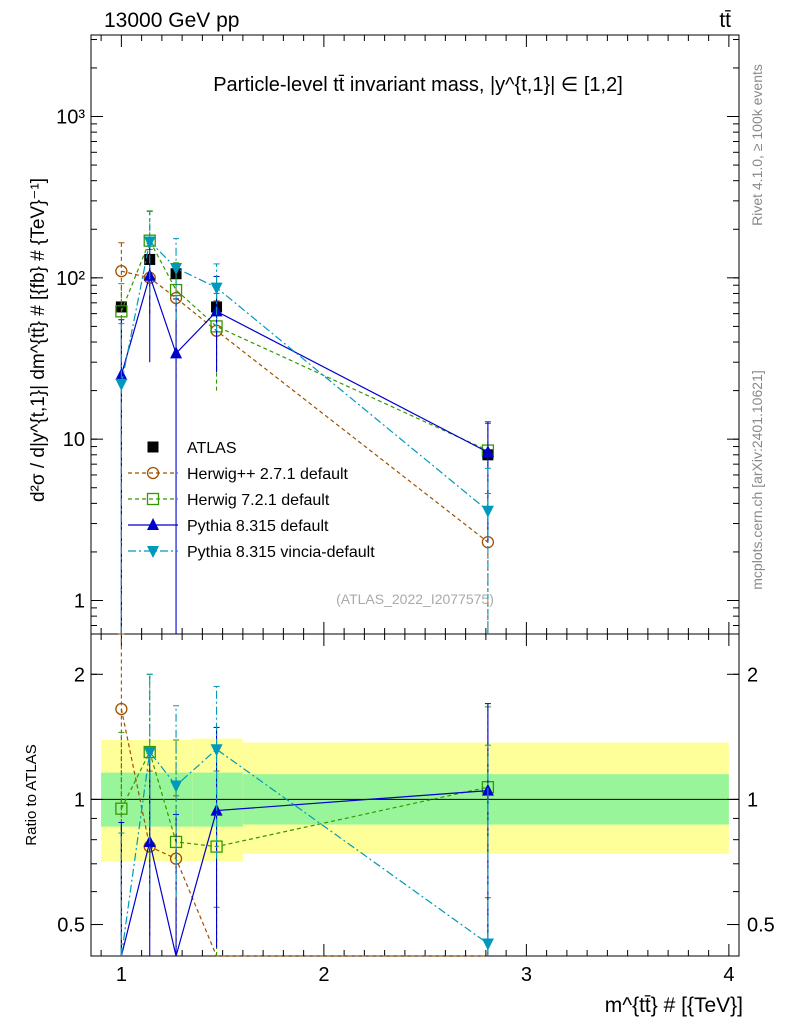 The width and height of the screenshot is (786, 1024). What do you see at coordinates (268, 474) in the screenshot?
I see `legend-label-herwigpp: Herwig++ 2.7.1 default` at bounding box center [268, 474].